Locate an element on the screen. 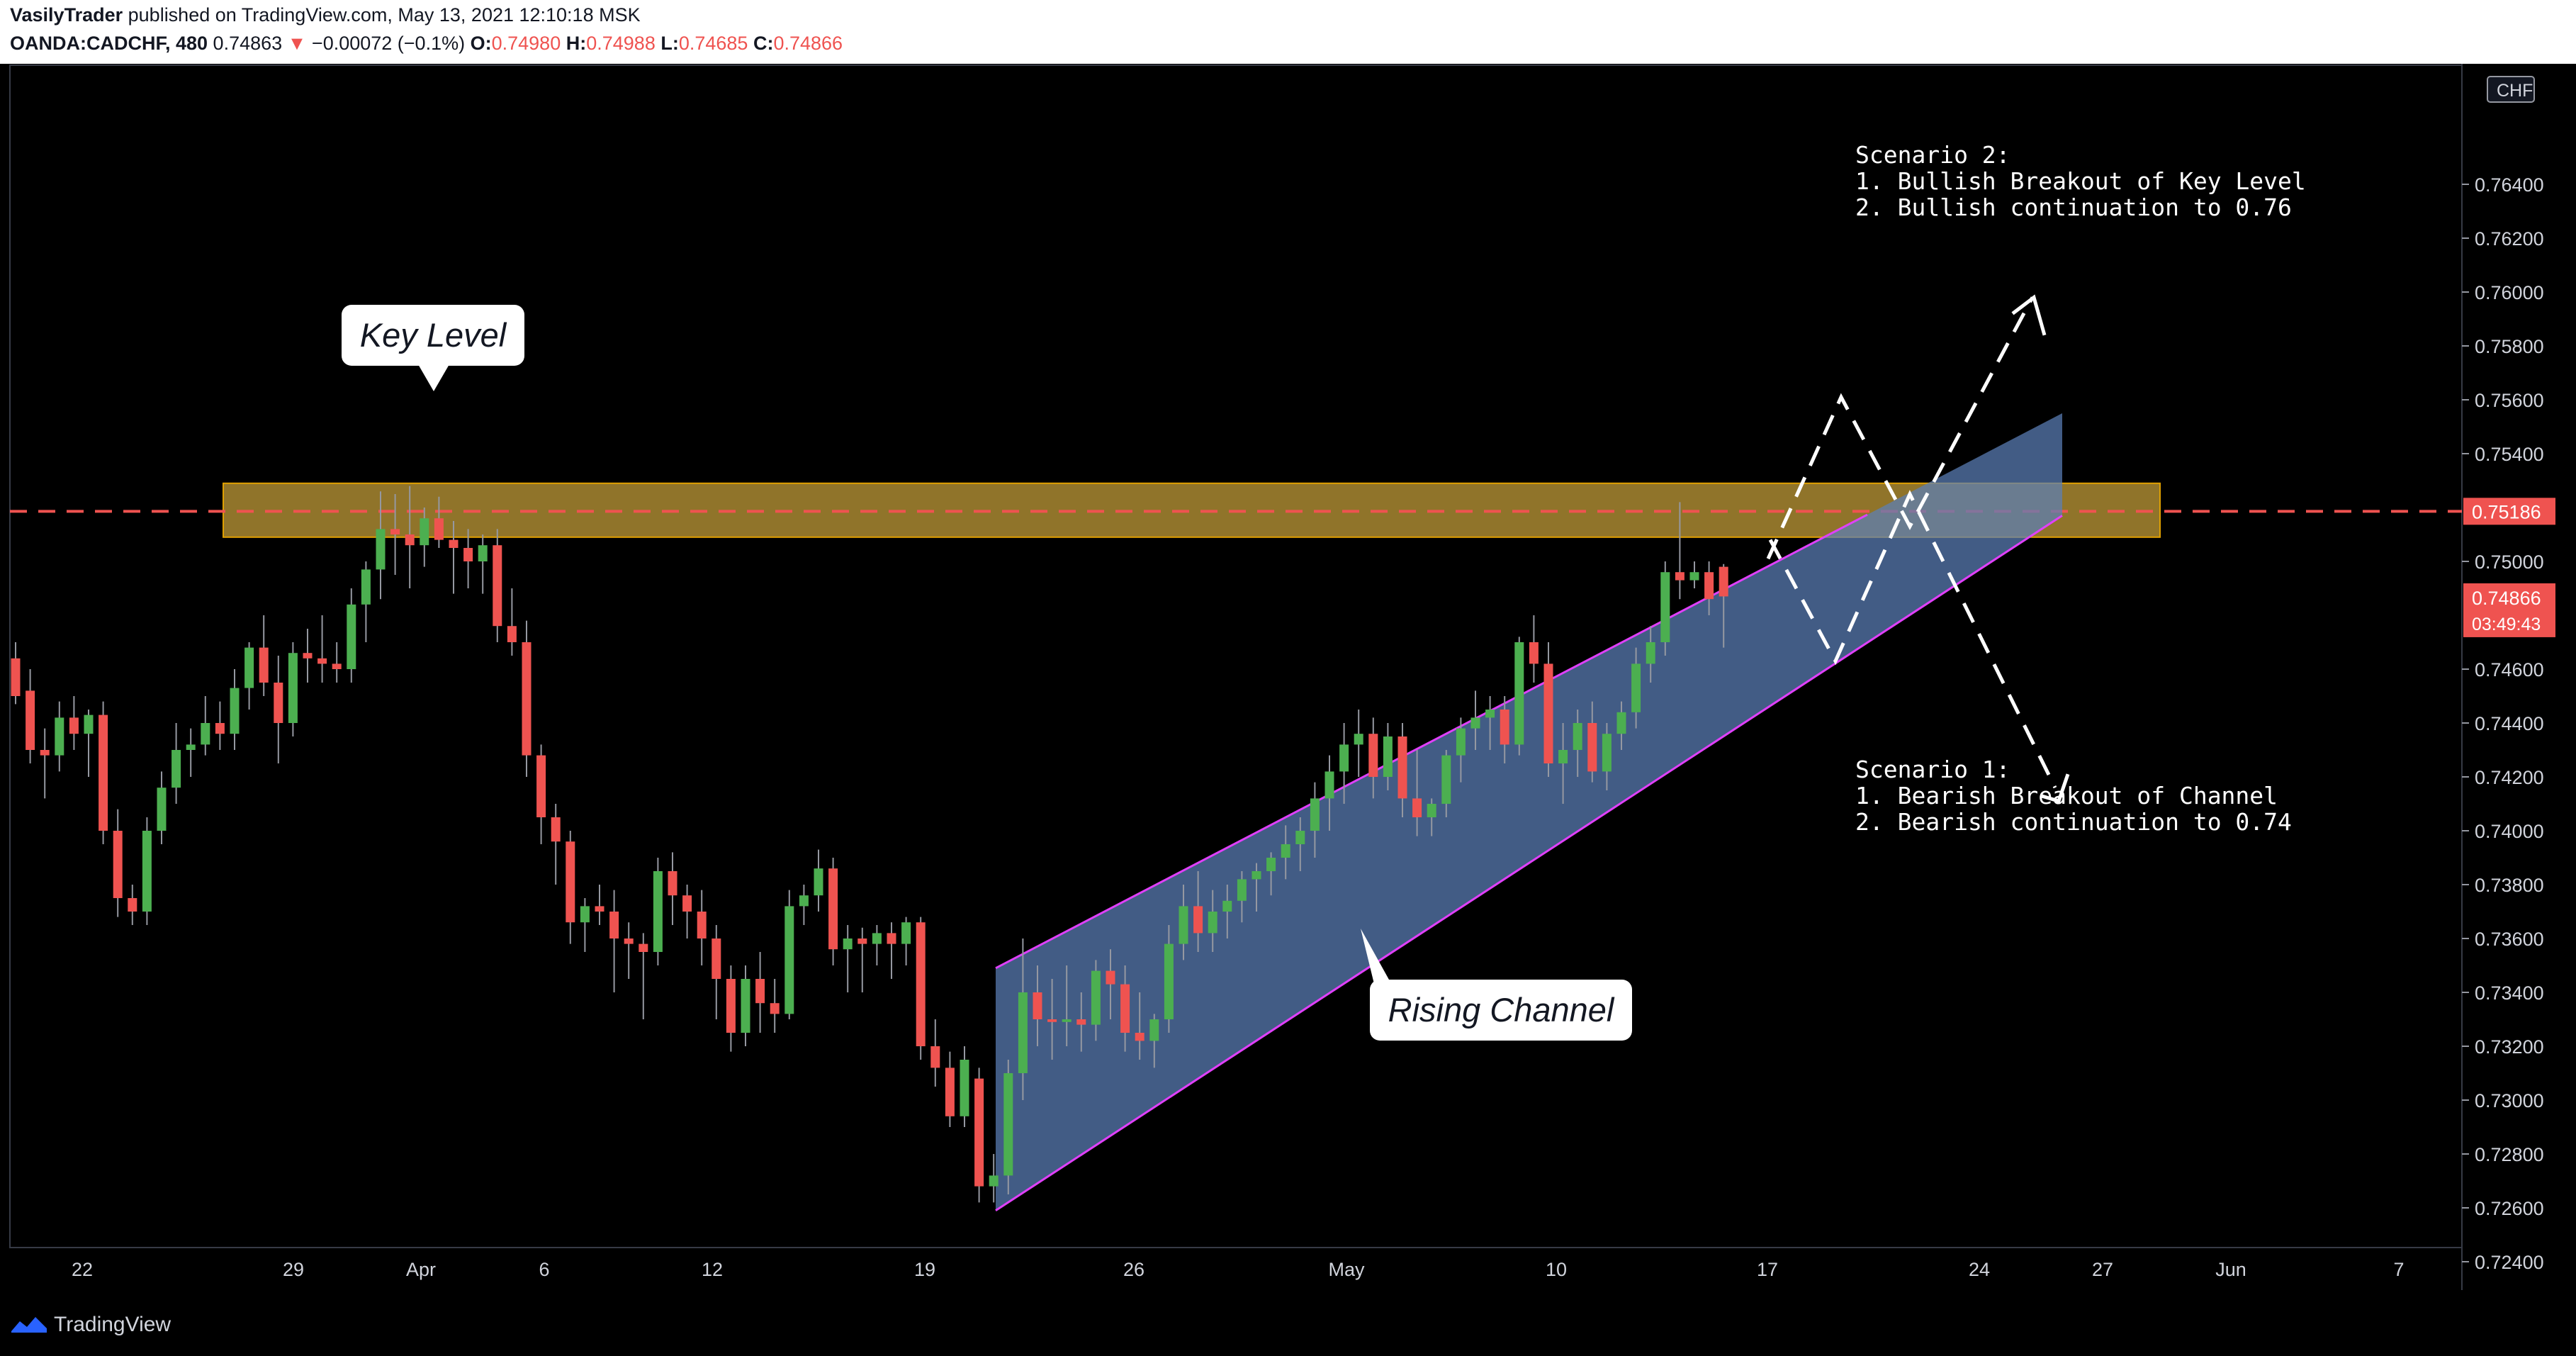 The width and height of the screenshot is (2576, 1356). currency-badge is located at coordinates (2511, 89).